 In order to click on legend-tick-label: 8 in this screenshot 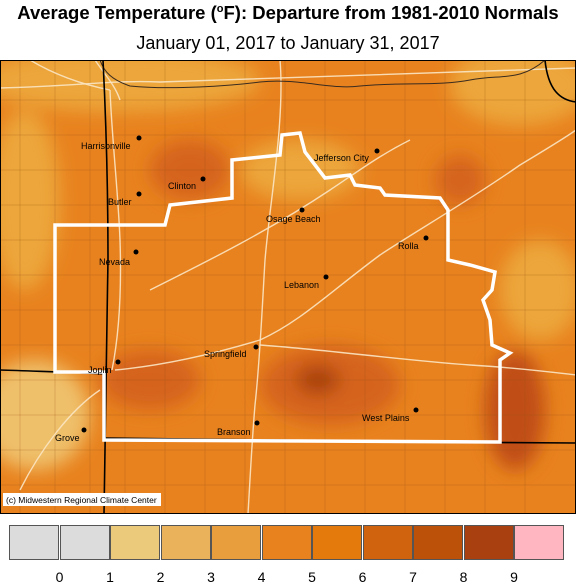, I will do `click(463, 577)`.